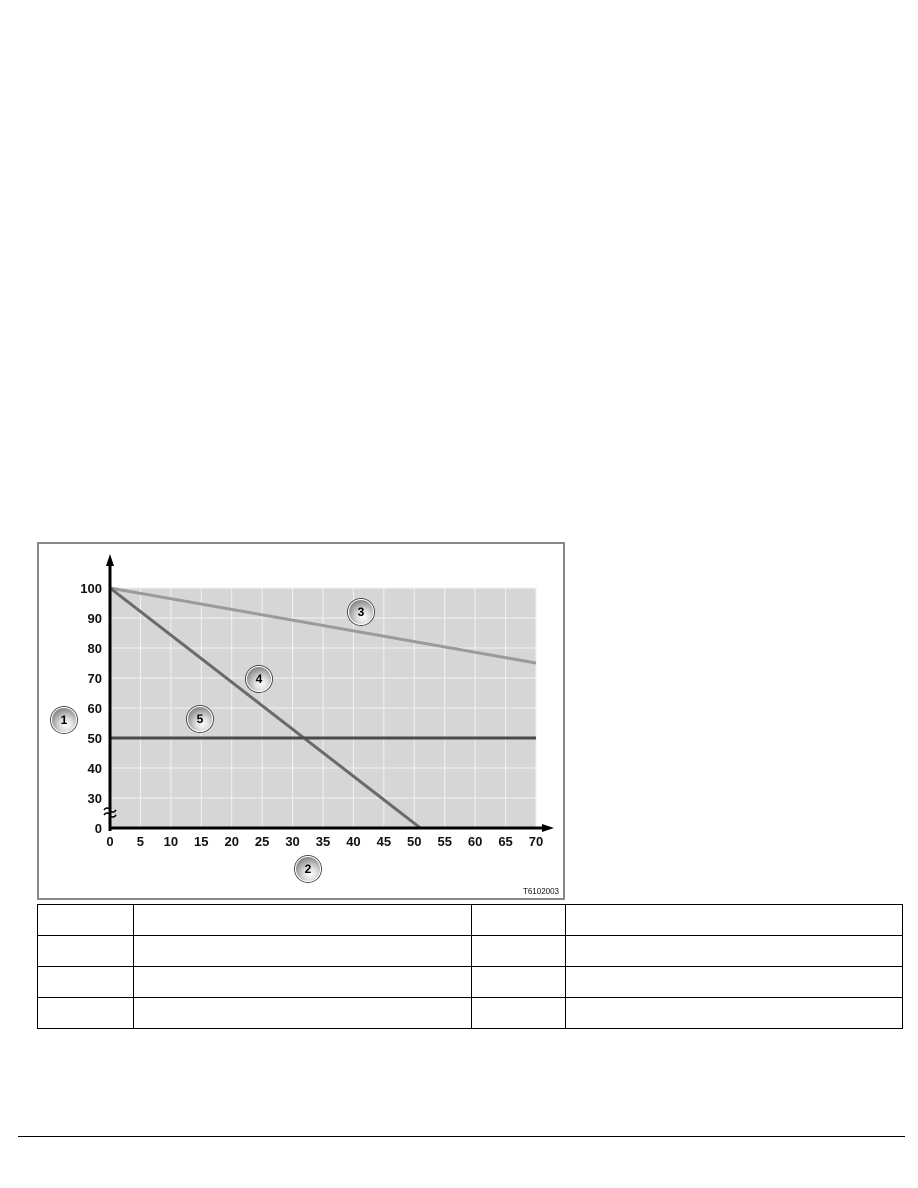 This screenshot has width=918, height=1188. What do you see at coordinates (171, 841) in the screenshot?
I see `x-tick-label: 10` at bounding box center [171, 841].